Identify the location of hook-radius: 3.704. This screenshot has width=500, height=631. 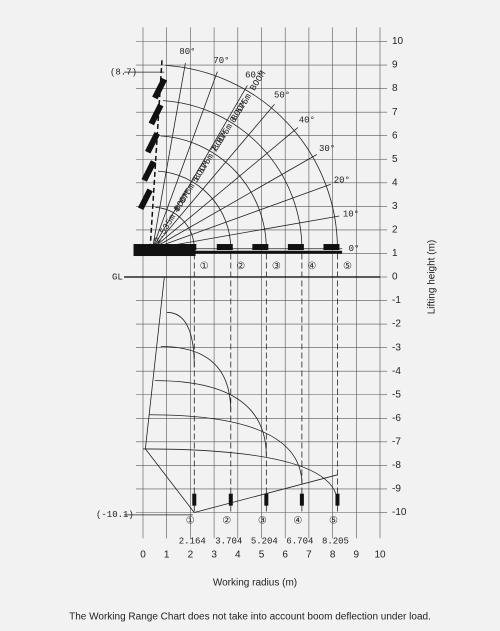
(228, 541).